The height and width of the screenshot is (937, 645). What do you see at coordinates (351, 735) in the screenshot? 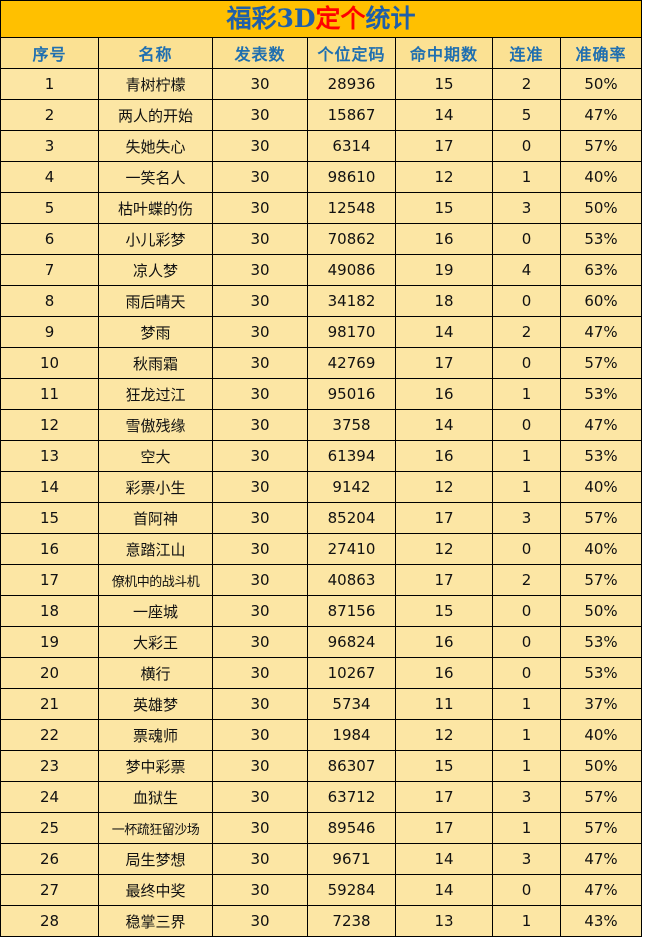
I see `cell-code: 1984` at bounding box center [351, 735].